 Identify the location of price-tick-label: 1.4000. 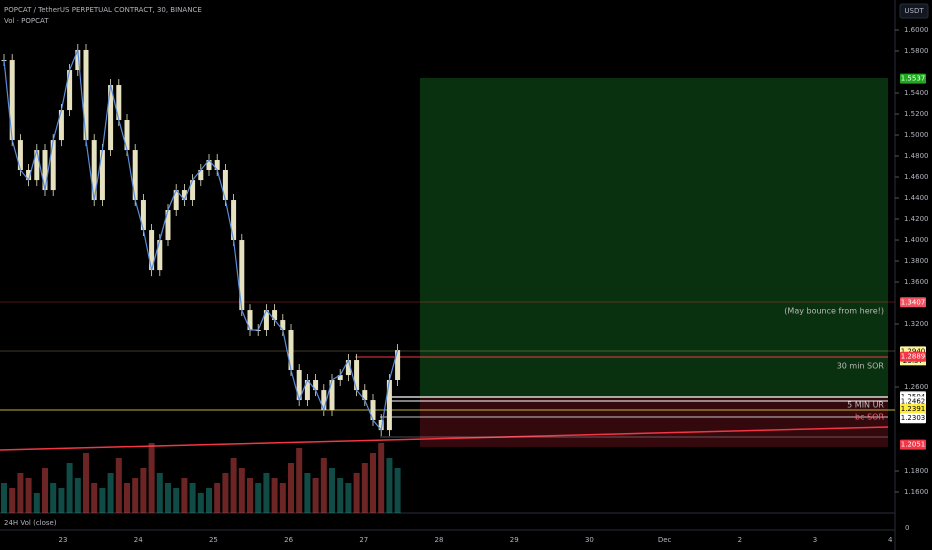
(916, 240).